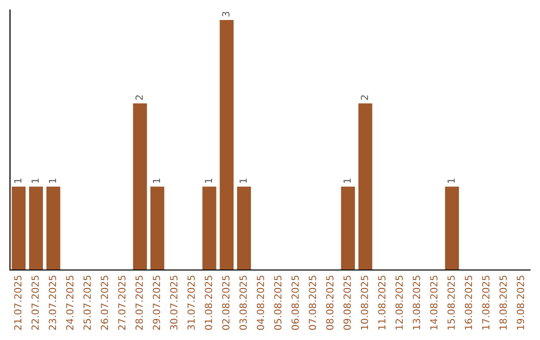 The image size is (540, 340). Describe the element at coordinates (382, 303) in the screenshot. I see `x-tick-label: 11.08.2025` at that location.